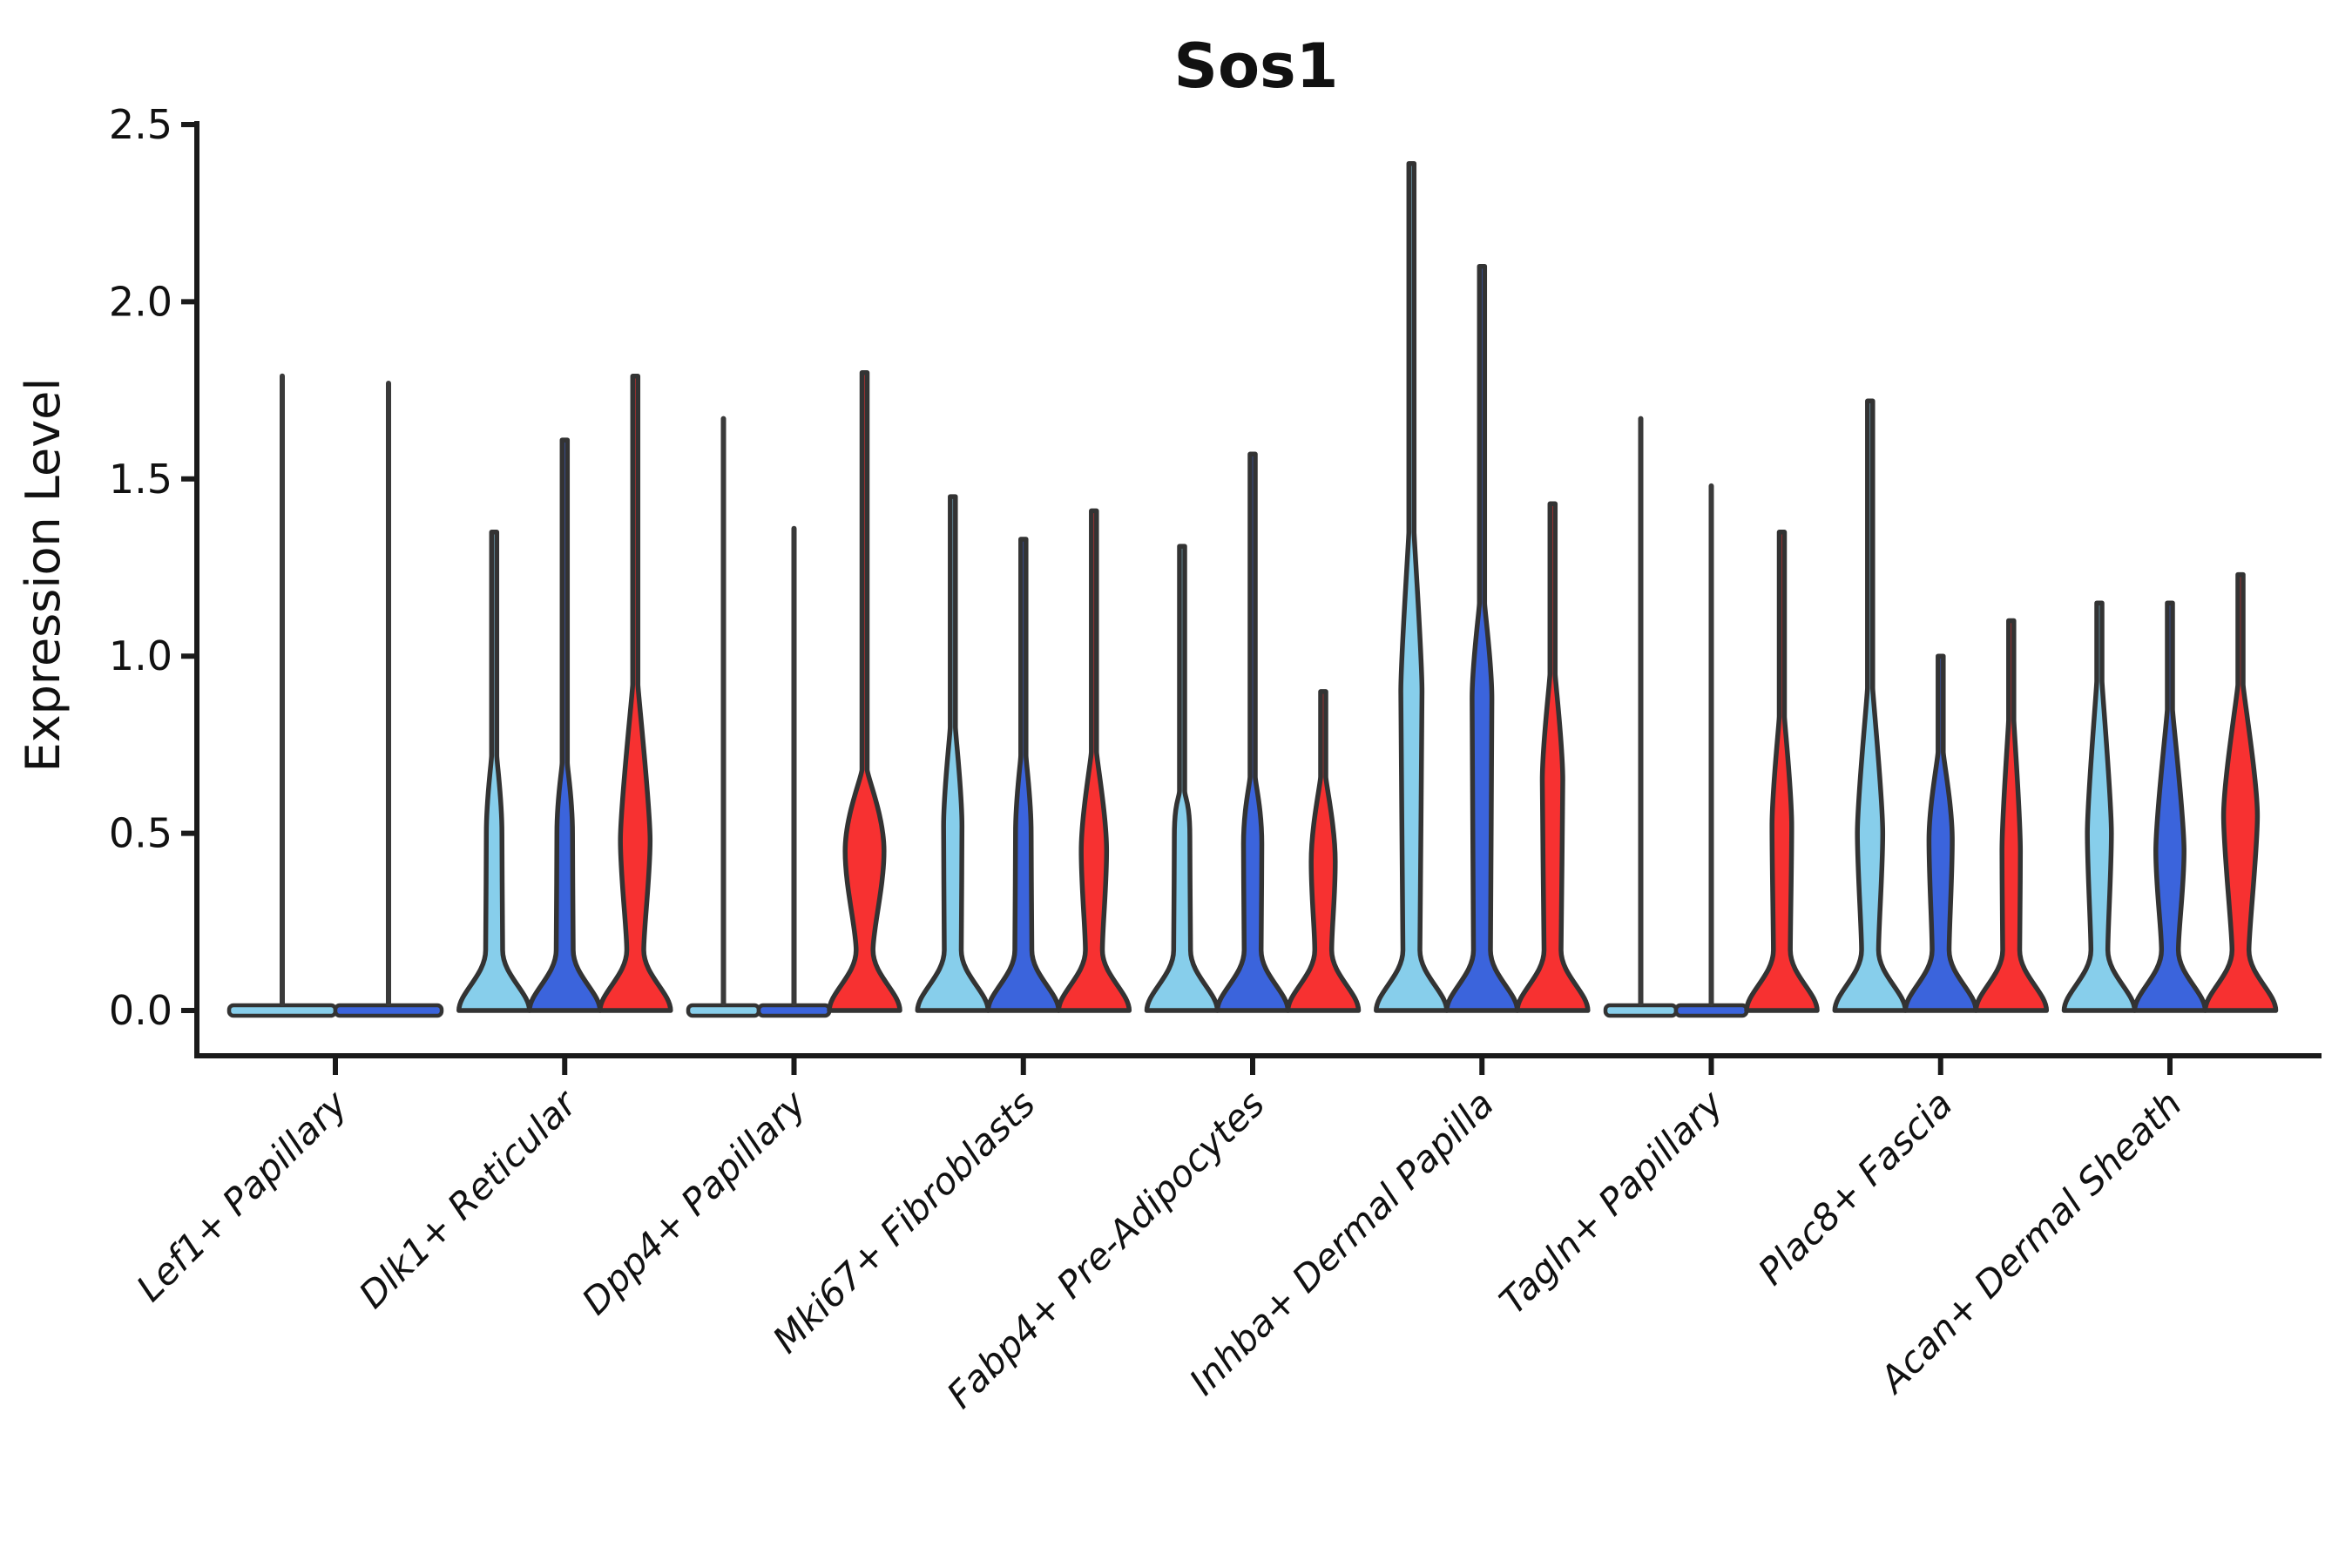  What do you see at coordinates (140, 655) in the screenshot?
I see `y-tick-label: 1.0` at bounding box center [140, 655].